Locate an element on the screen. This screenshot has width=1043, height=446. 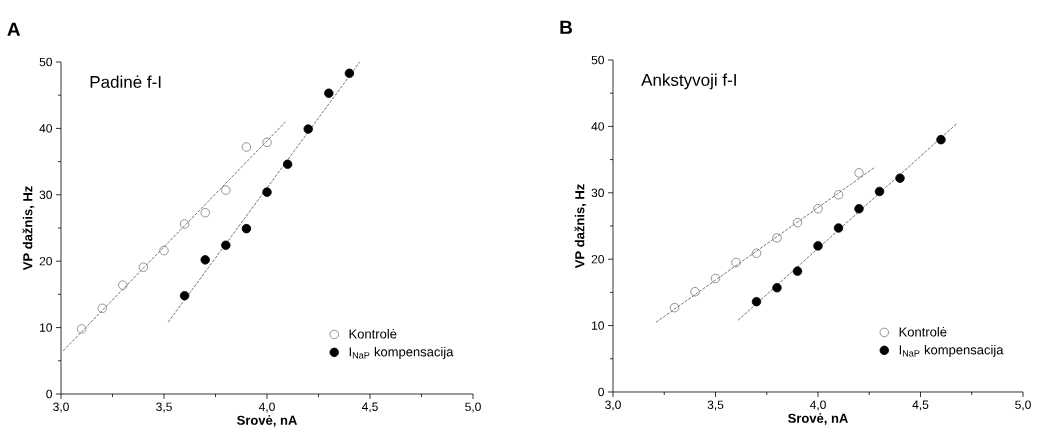
chart-title: B is located at coordinates (566, 27).